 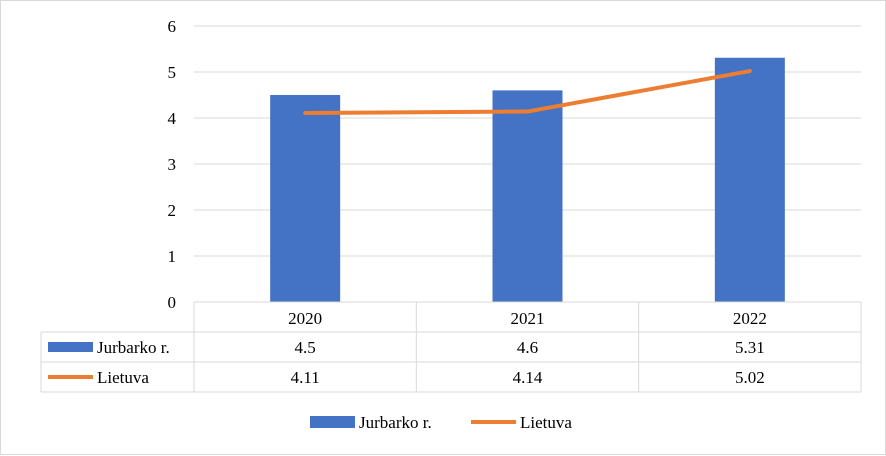 I want to click on line-series, so click(x=527, y=92).